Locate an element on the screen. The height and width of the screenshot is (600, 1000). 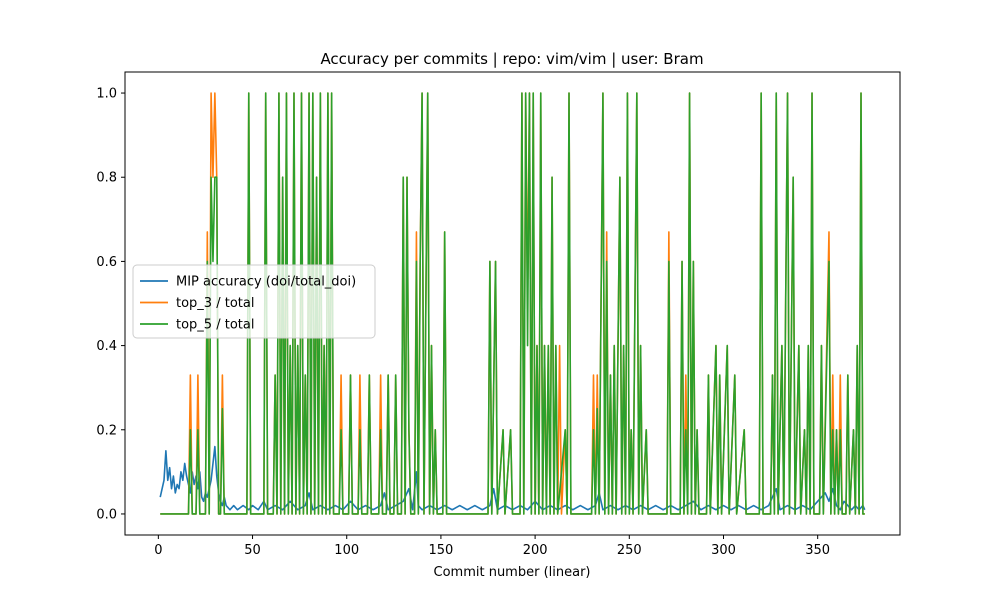
legend-box is located at coordinates (254, 301).